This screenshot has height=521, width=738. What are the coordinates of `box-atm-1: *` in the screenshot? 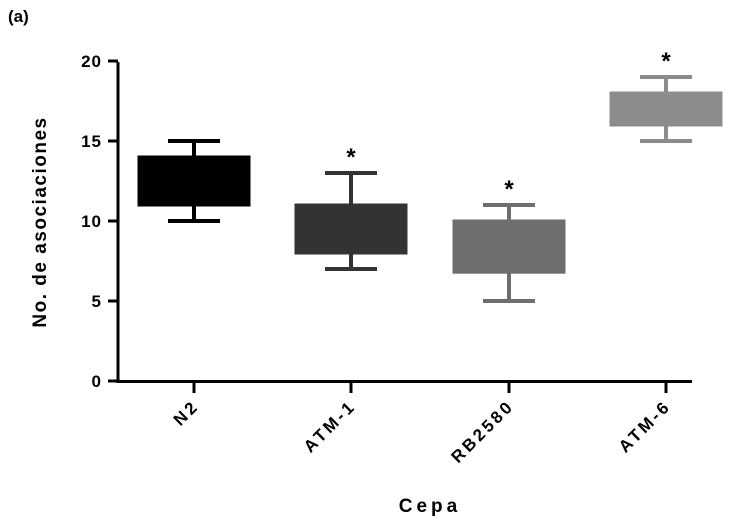 It's located at (351, 207).